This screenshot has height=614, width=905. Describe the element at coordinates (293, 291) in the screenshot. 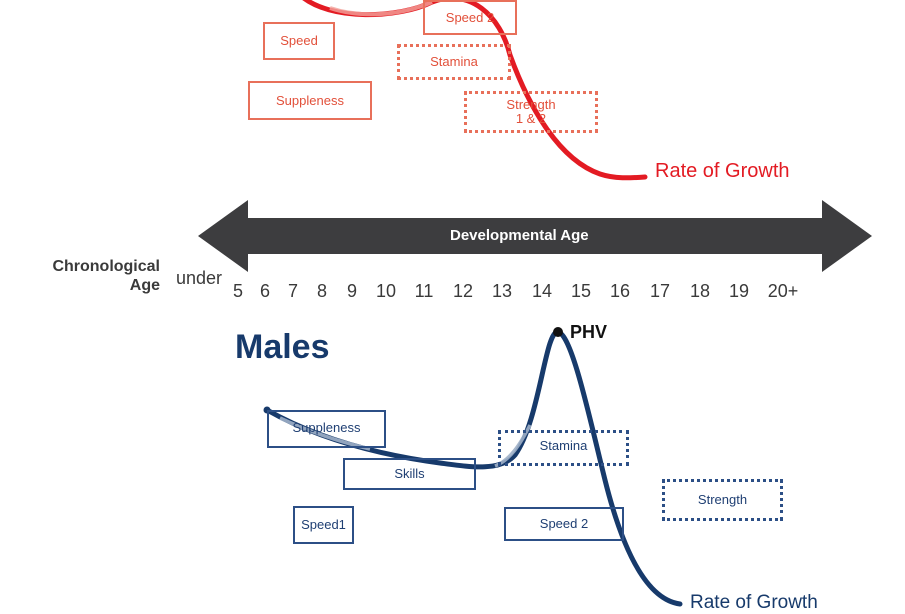

I see `age-tick-label: 7` at that location.